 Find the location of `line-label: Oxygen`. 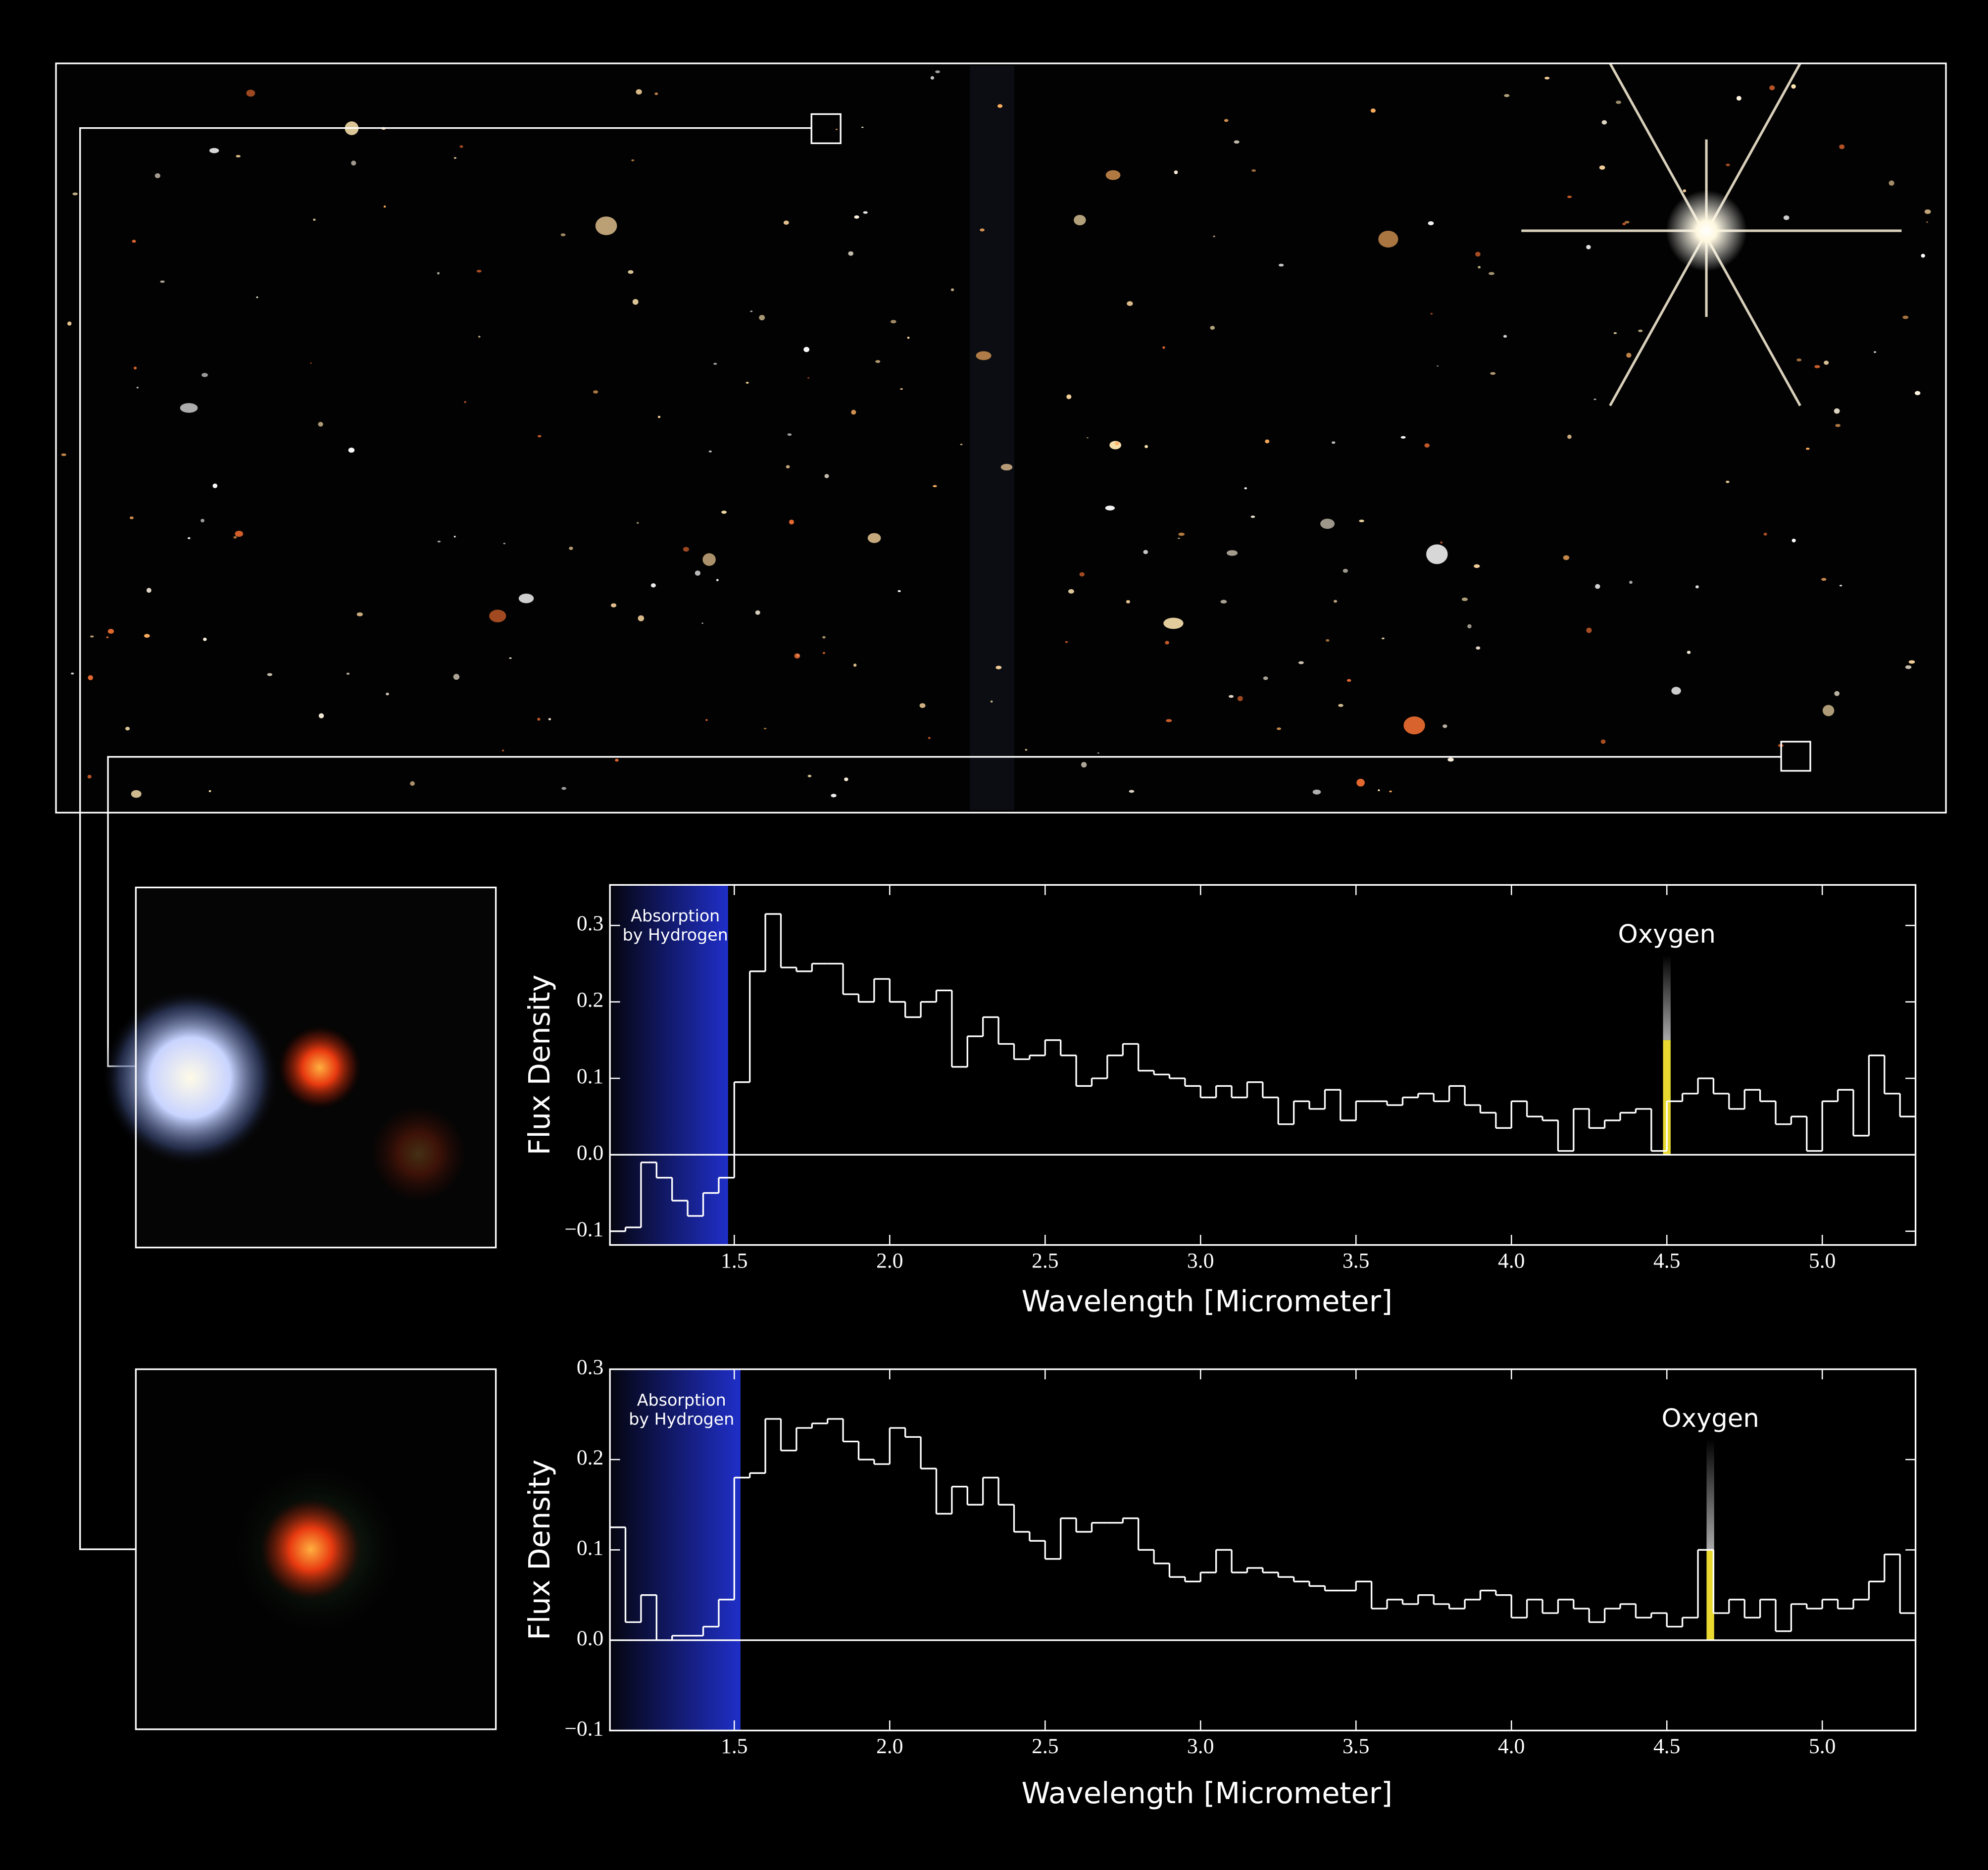

line-label: Oxygen is located at coordinates (1667, 934).